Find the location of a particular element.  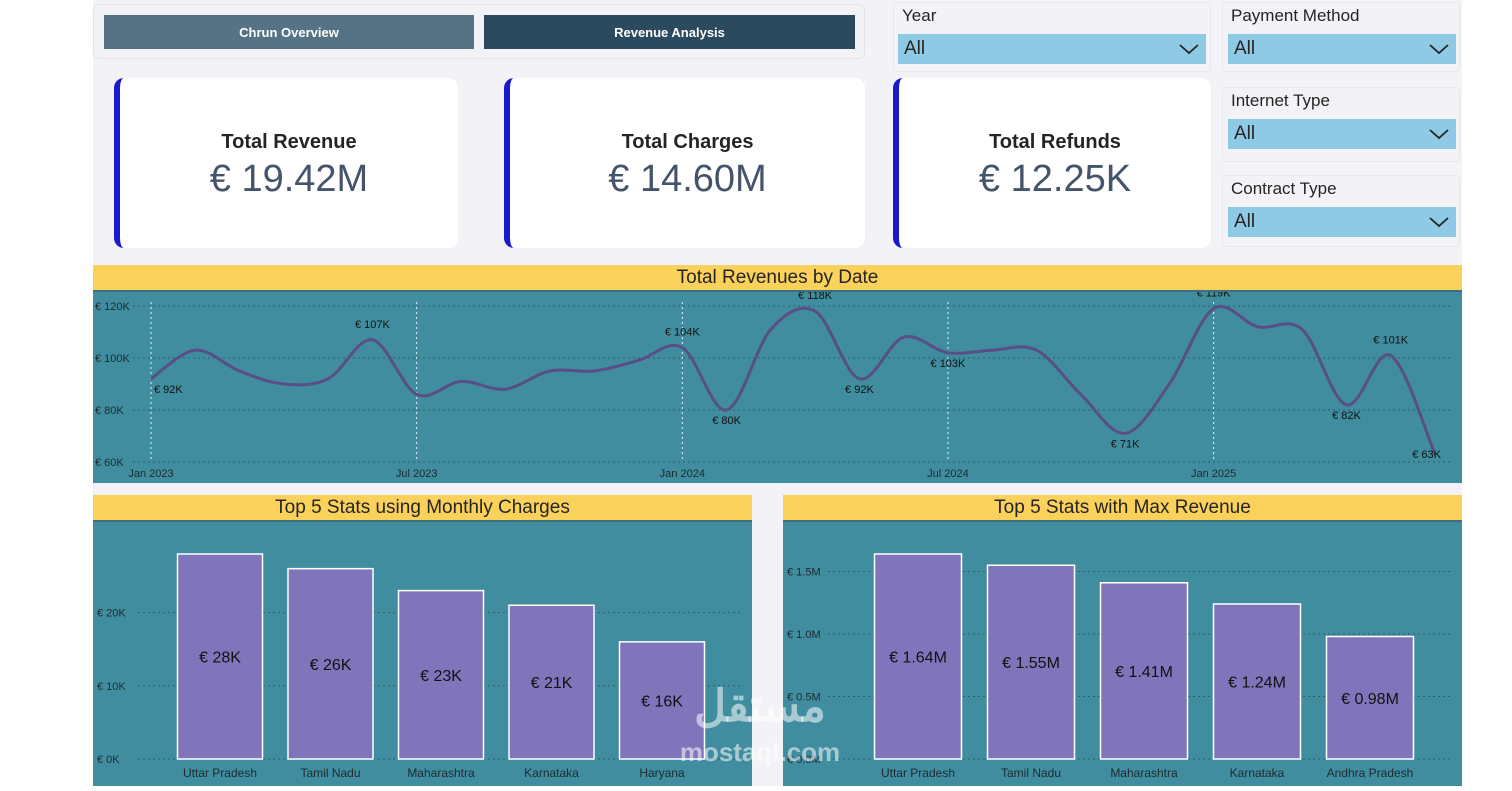

data-label: € 104K is located at coordinates (683, 333).